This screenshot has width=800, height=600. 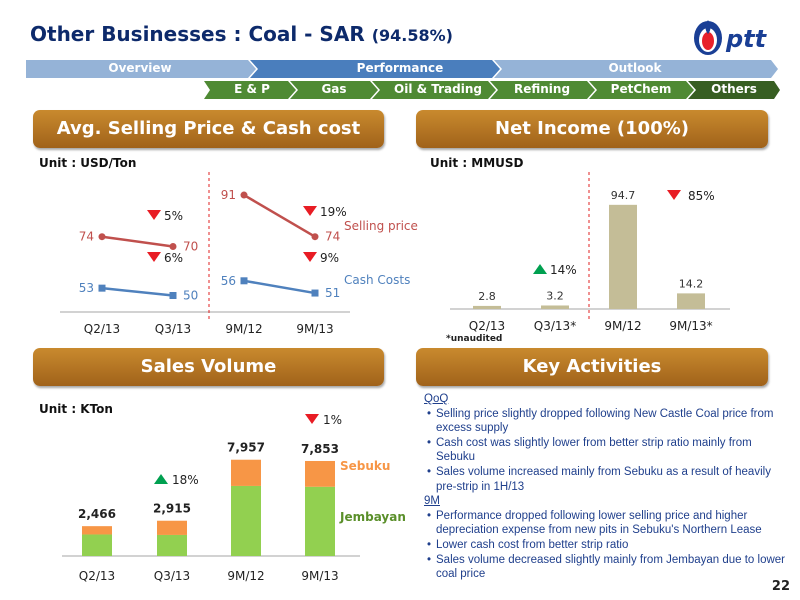 What do you see at coordinates (173, 258) in the screenshot?
I see `change-label: 6%` at bounding box center [173, 258].